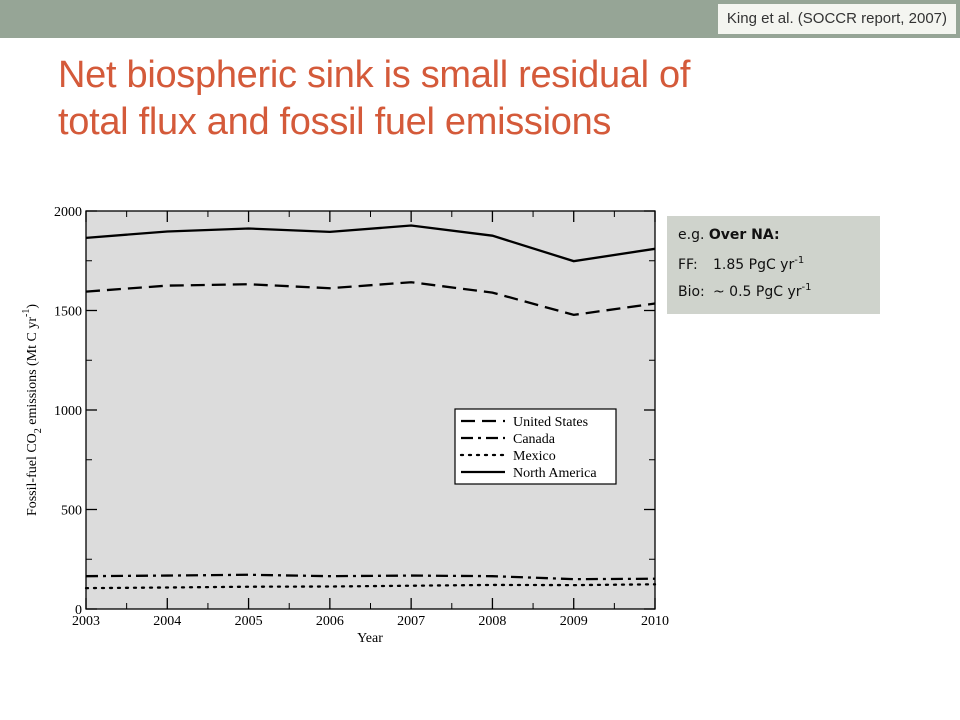 The height and width of the screenshot is (720, 960). Describe the element at coordinates (534, 456) in the screenshot. I see `legend-label-mexico: Mexico` at that location.